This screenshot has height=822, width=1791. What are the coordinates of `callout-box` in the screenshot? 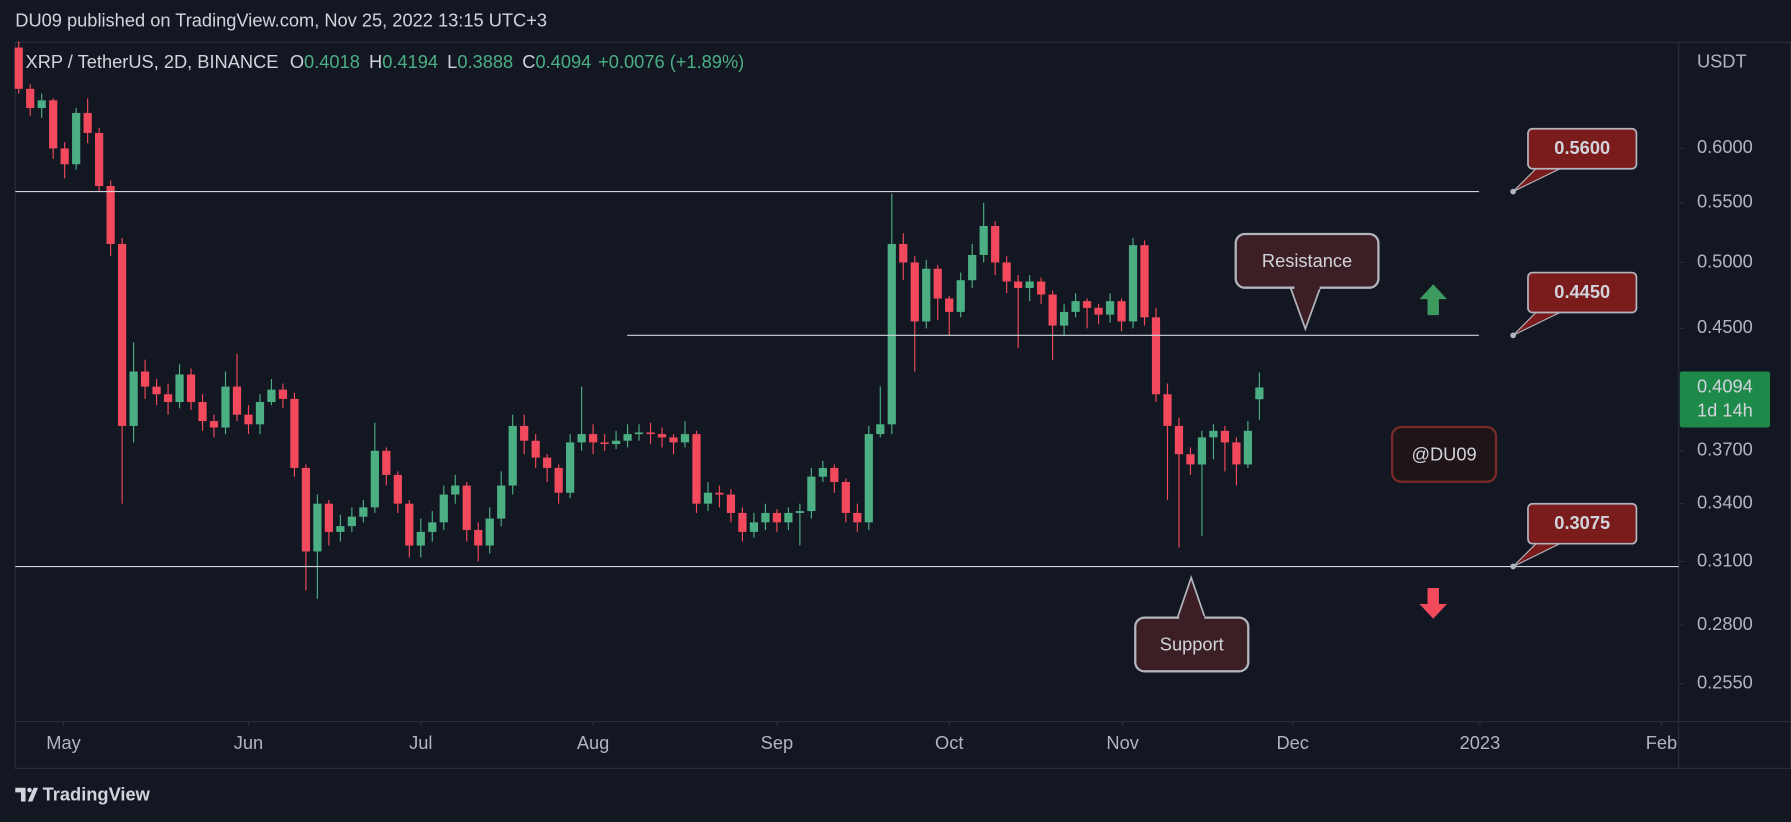 It's located at (1582, 292).